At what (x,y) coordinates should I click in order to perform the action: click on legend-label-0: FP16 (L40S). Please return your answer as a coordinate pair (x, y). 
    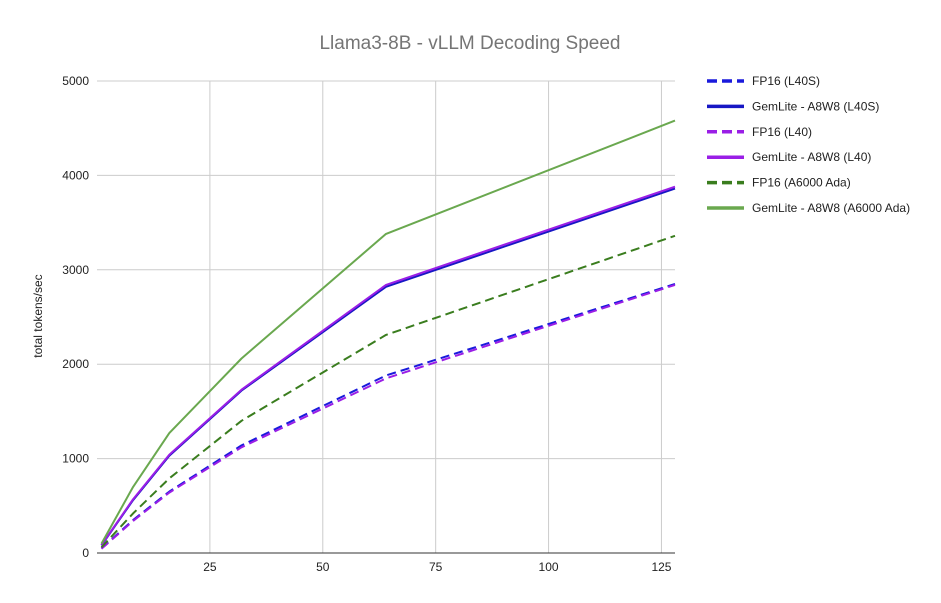
    Looking at the image, I should click on (786, 81).